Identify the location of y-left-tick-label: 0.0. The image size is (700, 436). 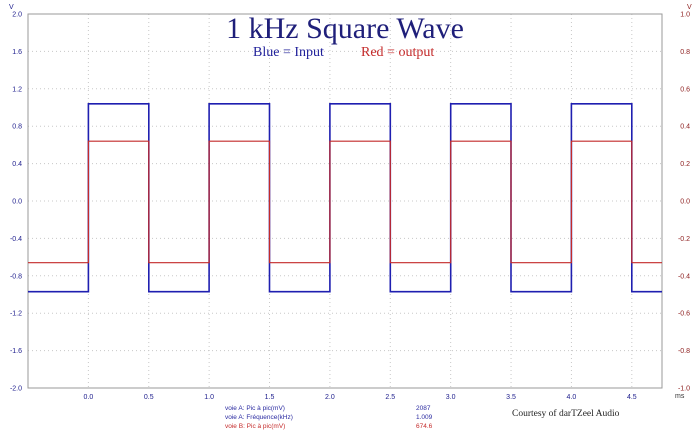
(17, 202).